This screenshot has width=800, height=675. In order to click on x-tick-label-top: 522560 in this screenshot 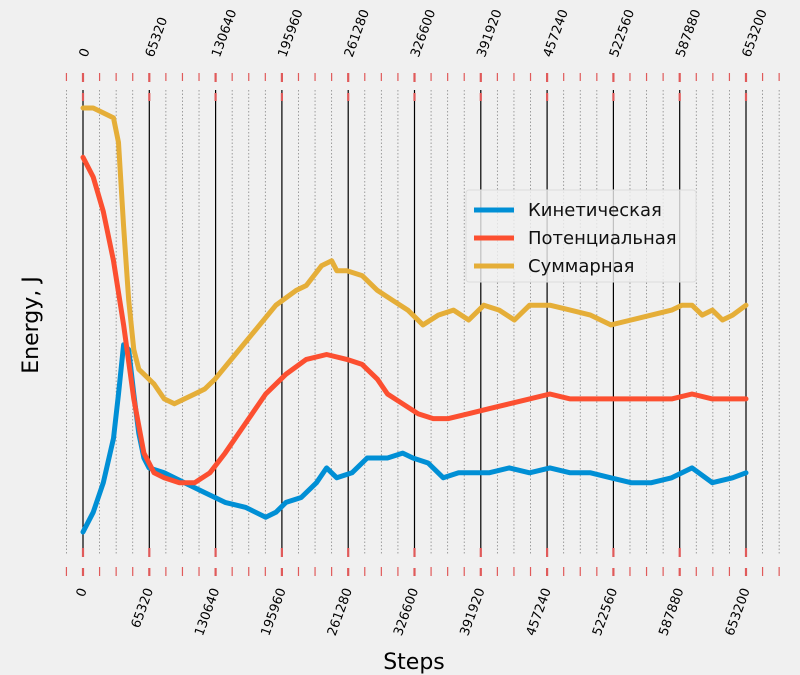, I will do `click(622, 34)`.